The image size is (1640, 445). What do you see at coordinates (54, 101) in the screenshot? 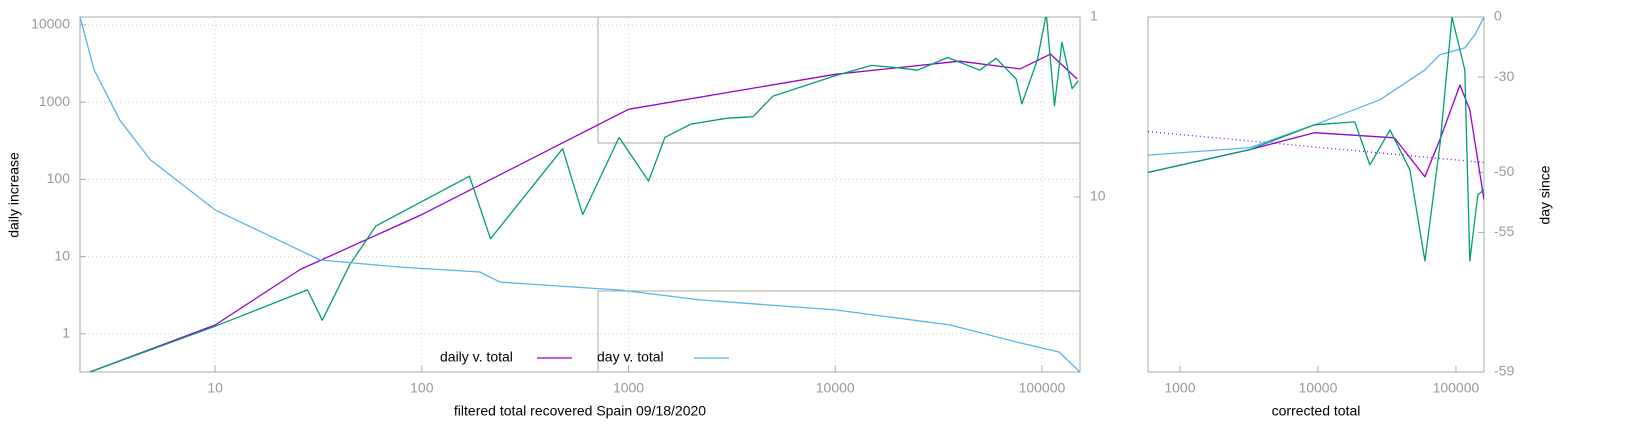
I see `y-tick-label: 1000` at bounding box center [54, 101].